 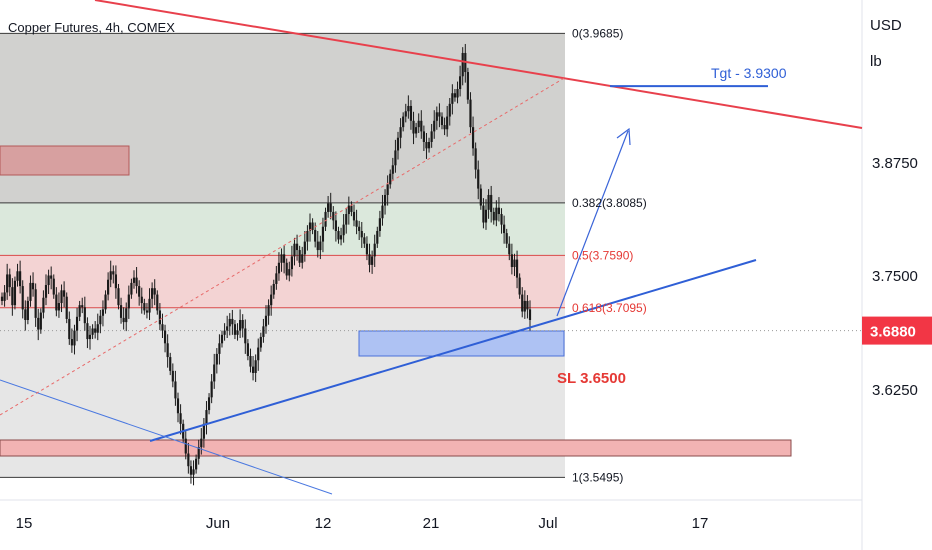 I want to click on supply-zone, so click(x=65, y=160).